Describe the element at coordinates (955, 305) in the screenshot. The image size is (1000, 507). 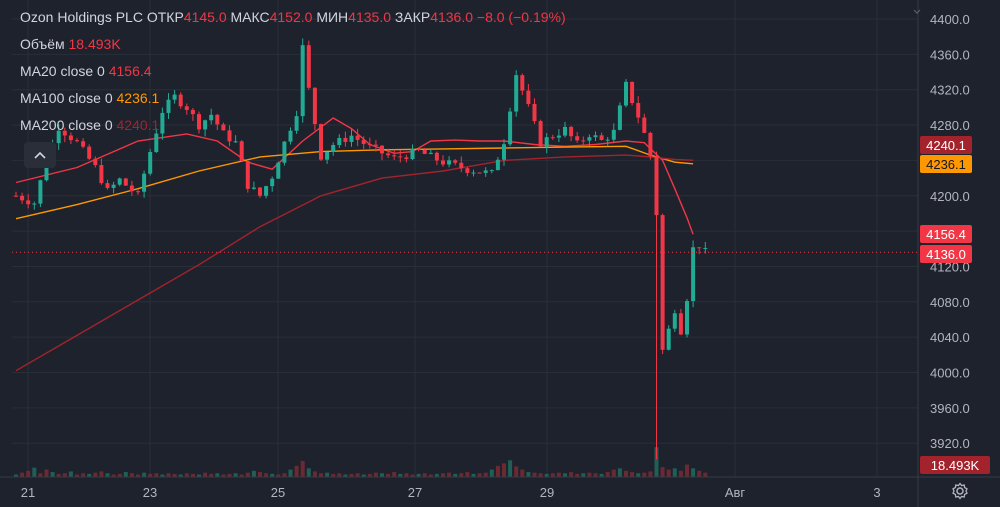
I see `price-badges: 4240.1 4236.1 4156.4 4136.0 18.493K` at that location.